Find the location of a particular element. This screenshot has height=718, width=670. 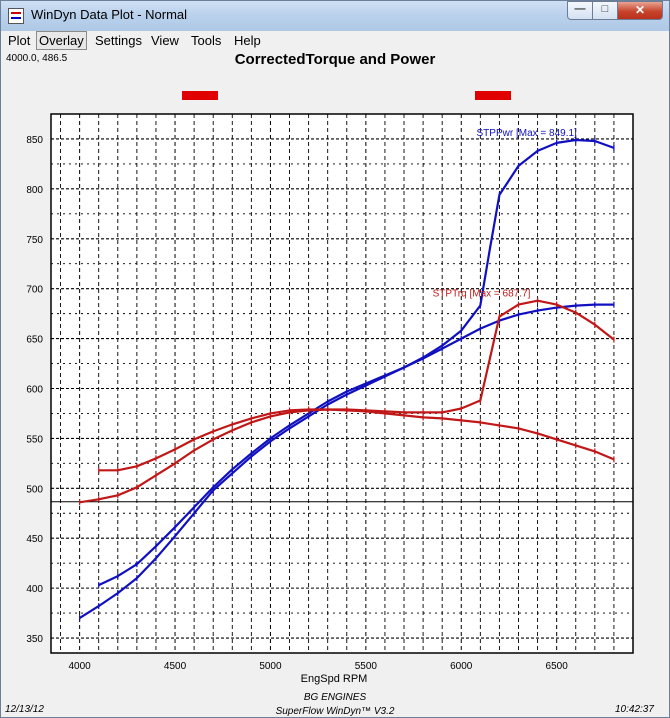

menu-view: View is located at coordinates (165, 40).